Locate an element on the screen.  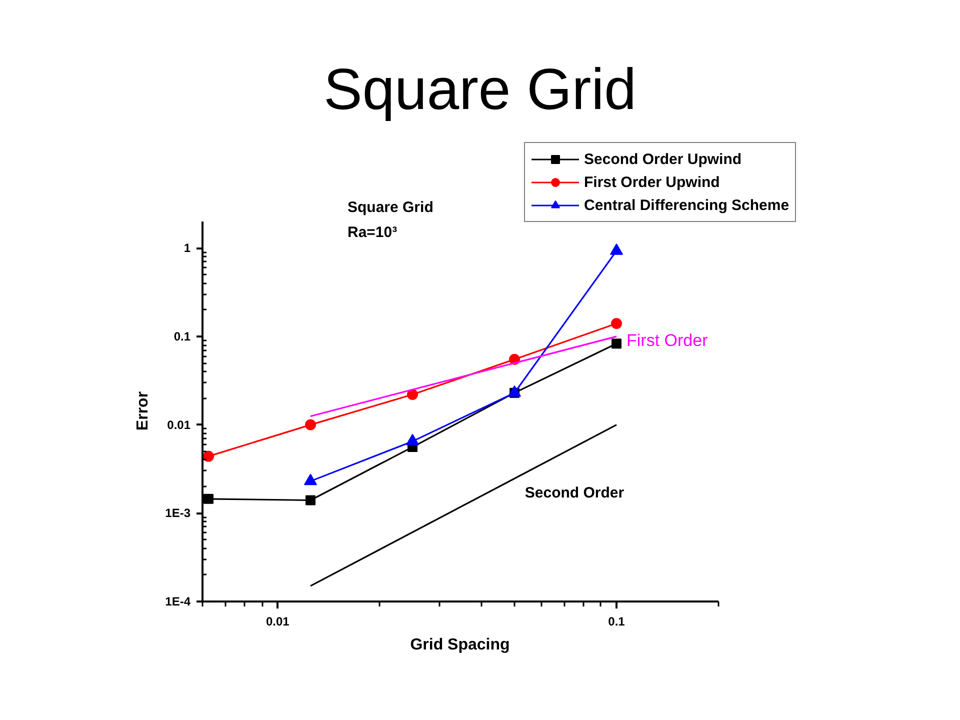
y-tick-label: 1E-3 is located at coordinates (178, 513).